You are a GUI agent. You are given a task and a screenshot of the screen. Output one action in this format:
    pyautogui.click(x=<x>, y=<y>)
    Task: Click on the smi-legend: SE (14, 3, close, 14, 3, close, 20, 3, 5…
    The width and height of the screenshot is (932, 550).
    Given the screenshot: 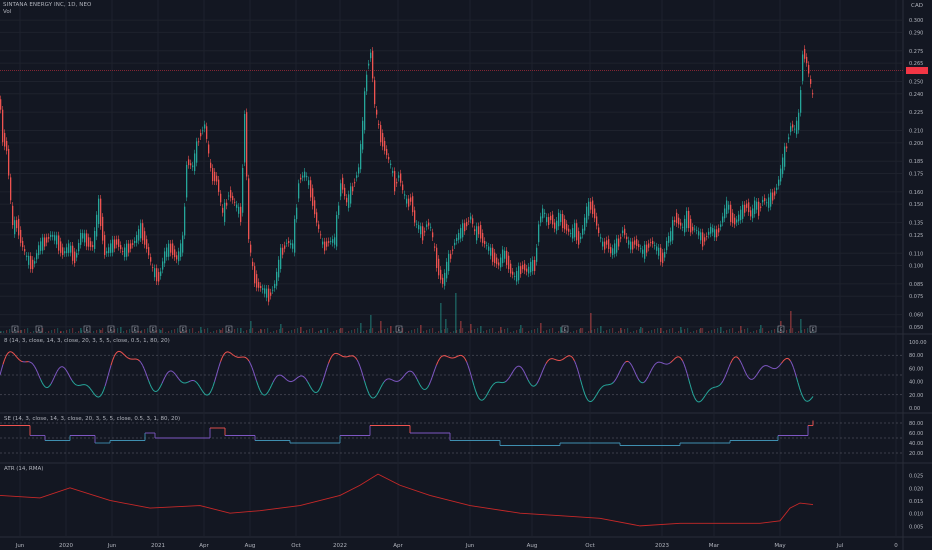 What is the action you would take?
    pyautogui.click(x=92, y=419)
    